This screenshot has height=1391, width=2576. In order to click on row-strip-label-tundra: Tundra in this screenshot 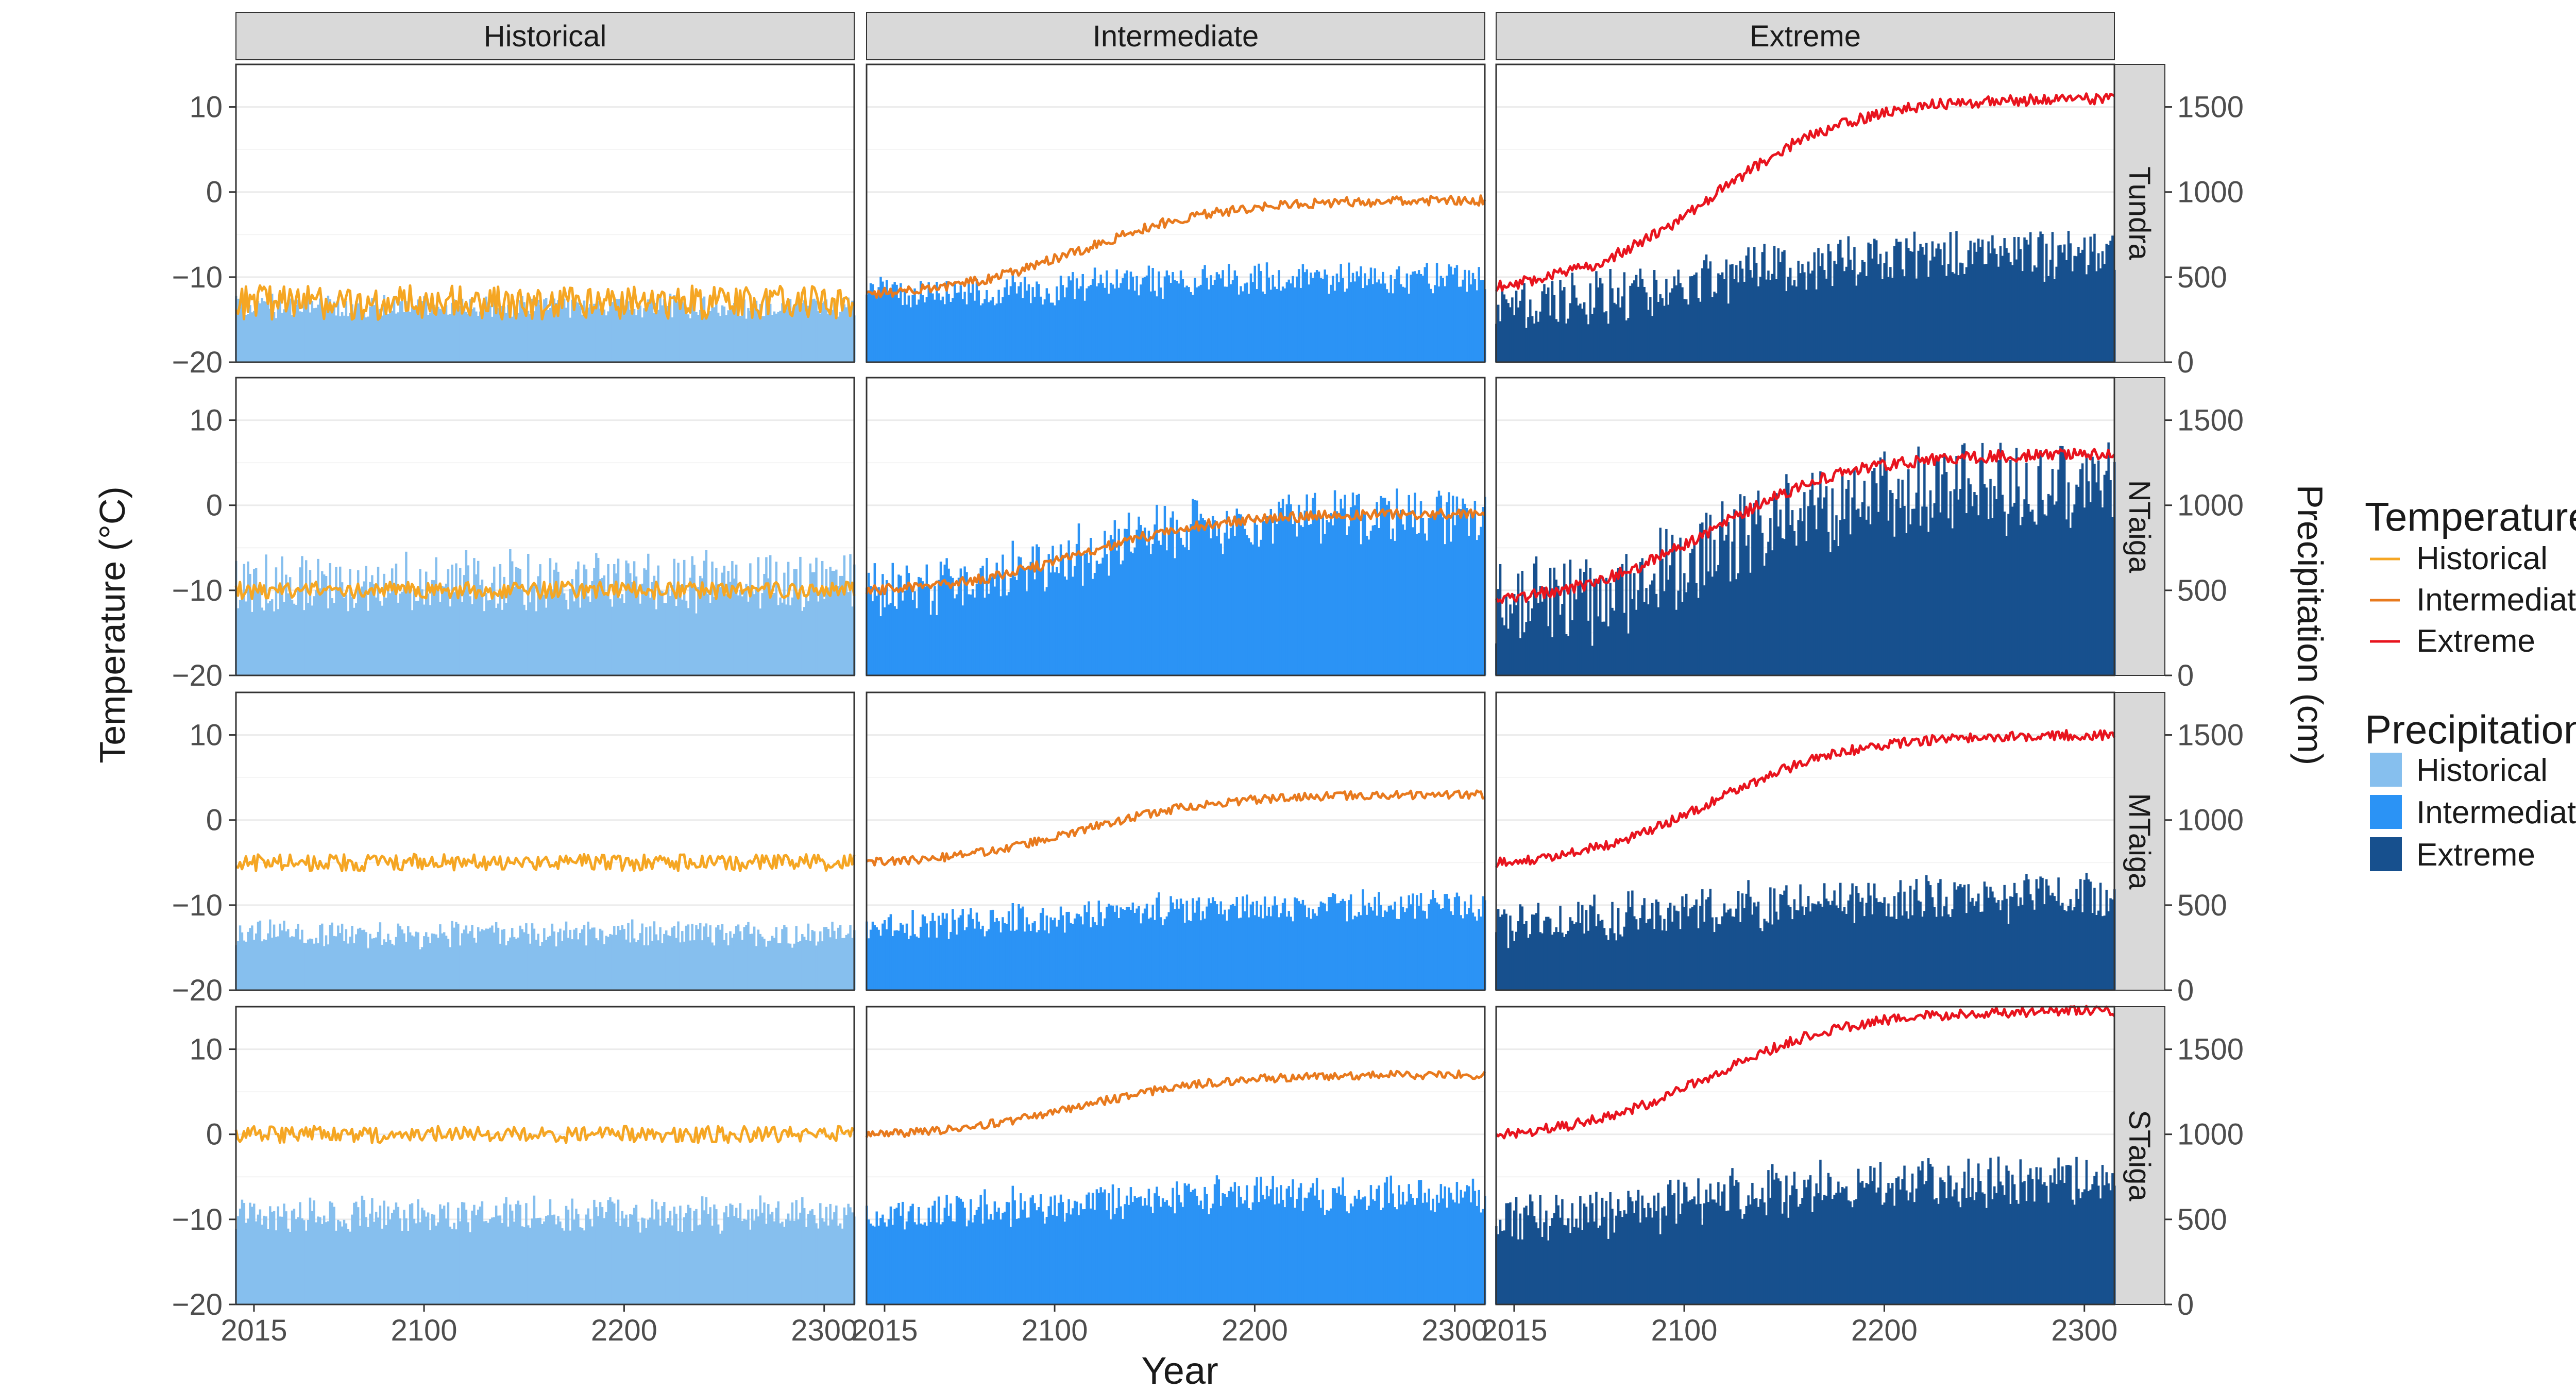, I will do `click(2139, 213)`.